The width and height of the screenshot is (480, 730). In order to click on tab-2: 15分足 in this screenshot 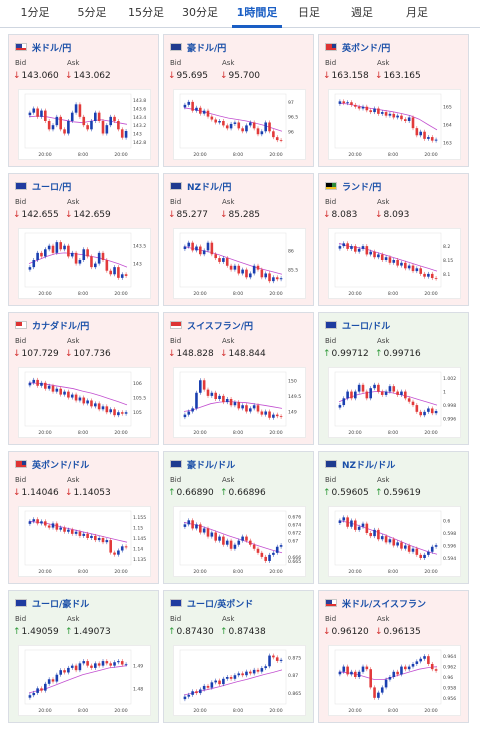, I will do `click(146, 12)`.